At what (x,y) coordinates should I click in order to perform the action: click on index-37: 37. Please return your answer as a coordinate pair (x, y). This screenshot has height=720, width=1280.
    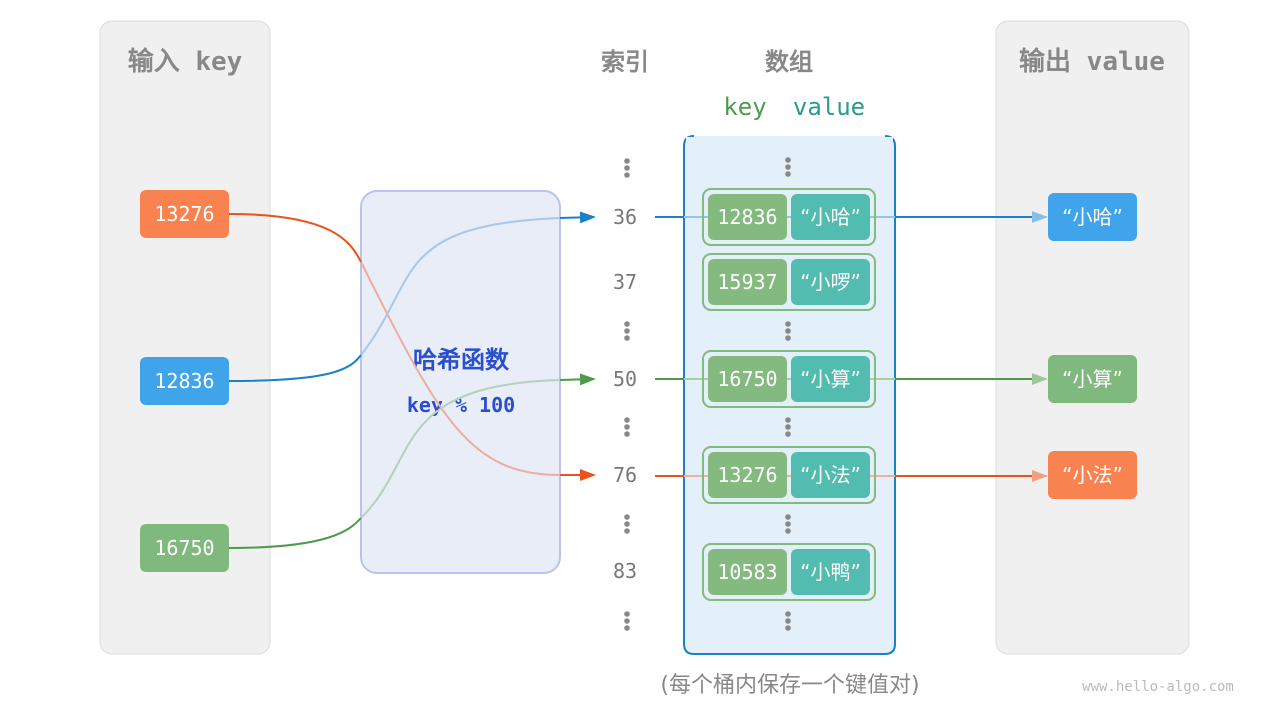
    Looking at the image, I should click on (625, 282).